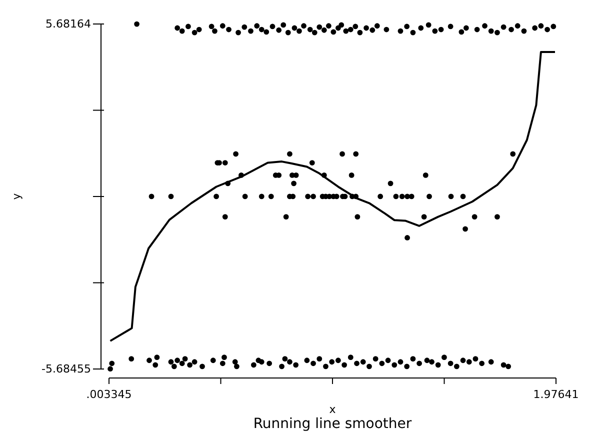 Image resolution: width=596 pixels, height=439 pixels. I want to click on y-axis-title: y, so click(16, 196).